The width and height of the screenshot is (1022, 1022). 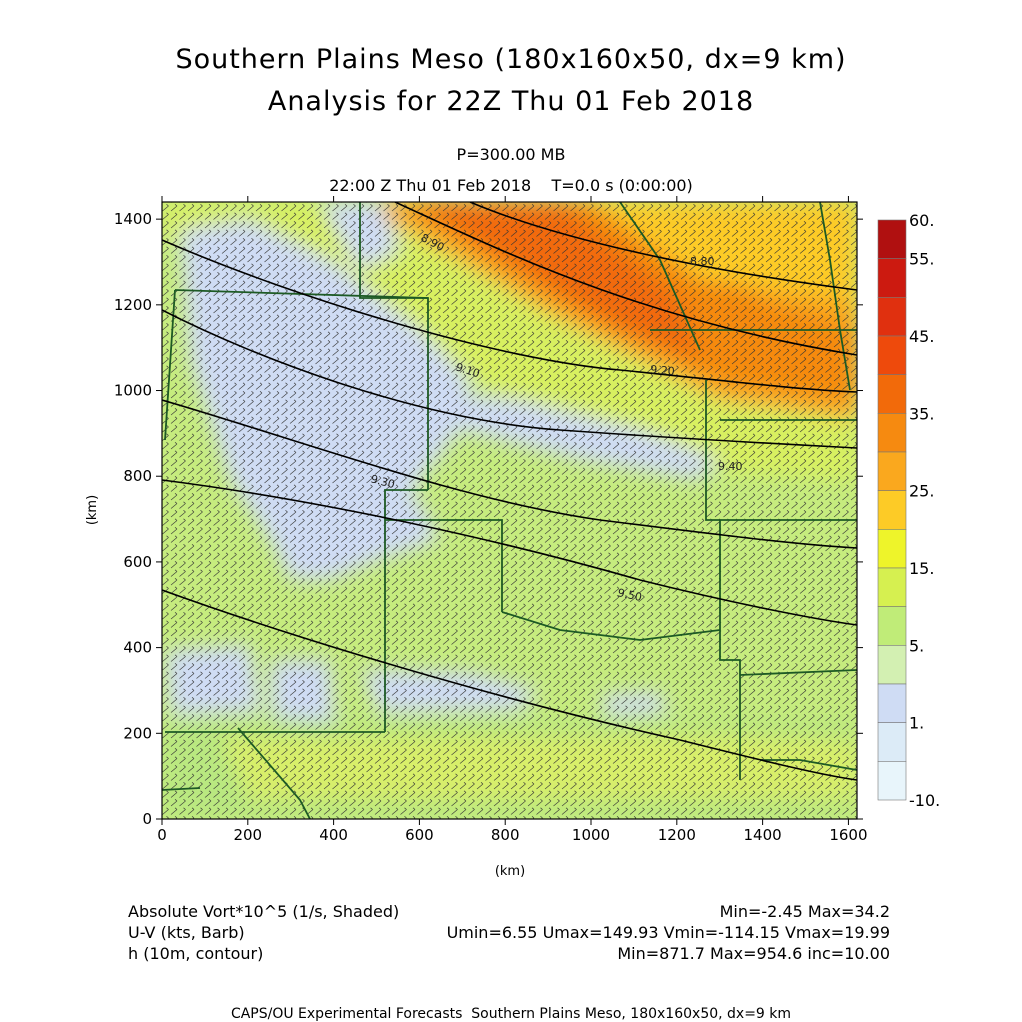 I want to click on contour-label: 9.30, so click(x=382, y=481).